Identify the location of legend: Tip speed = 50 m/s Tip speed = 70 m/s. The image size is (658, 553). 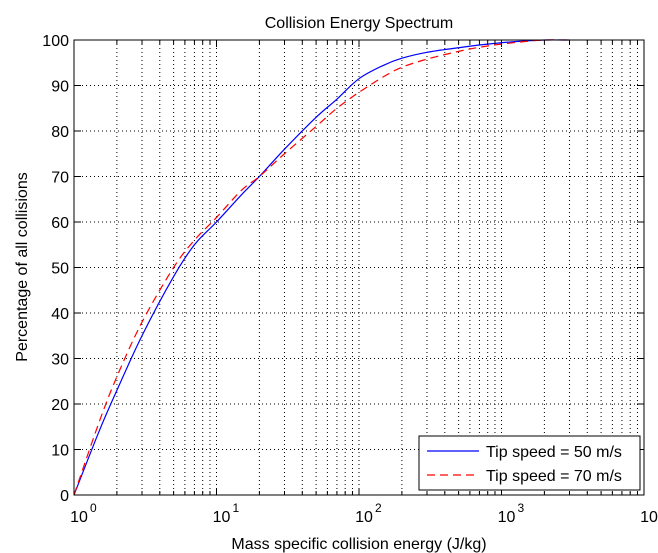
(529, 463).